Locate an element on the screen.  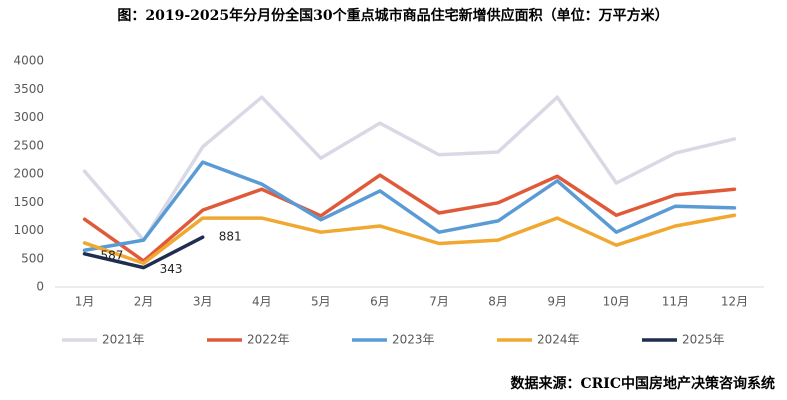
y-tick-label: 2000 is located at coordinates (28, 174).